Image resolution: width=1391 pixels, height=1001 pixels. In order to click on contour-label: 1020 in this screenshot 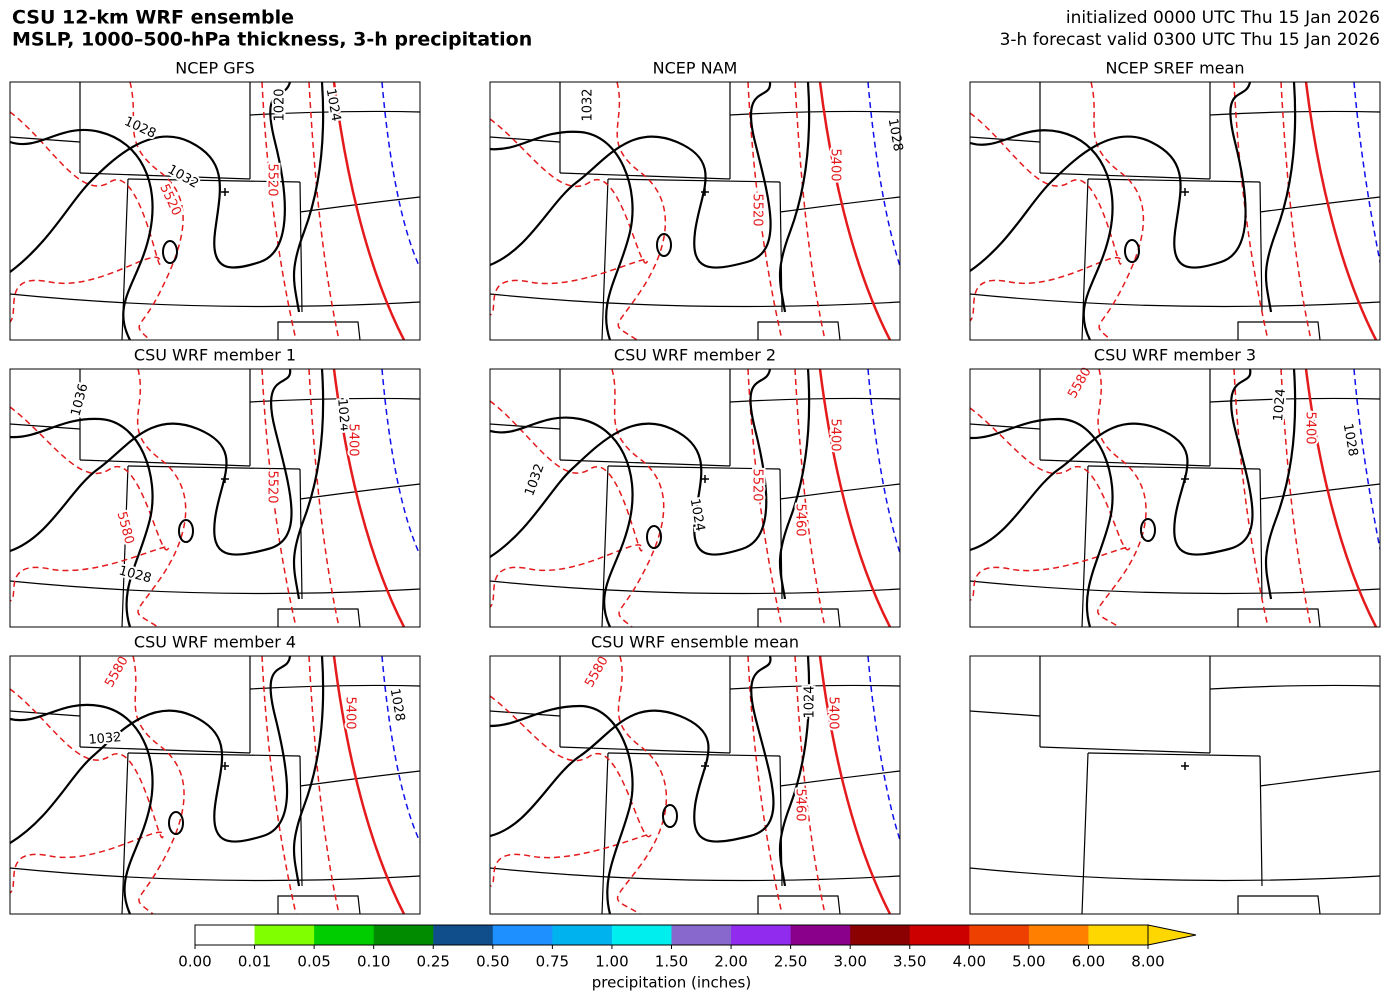, I will do `click(280, 104)`.